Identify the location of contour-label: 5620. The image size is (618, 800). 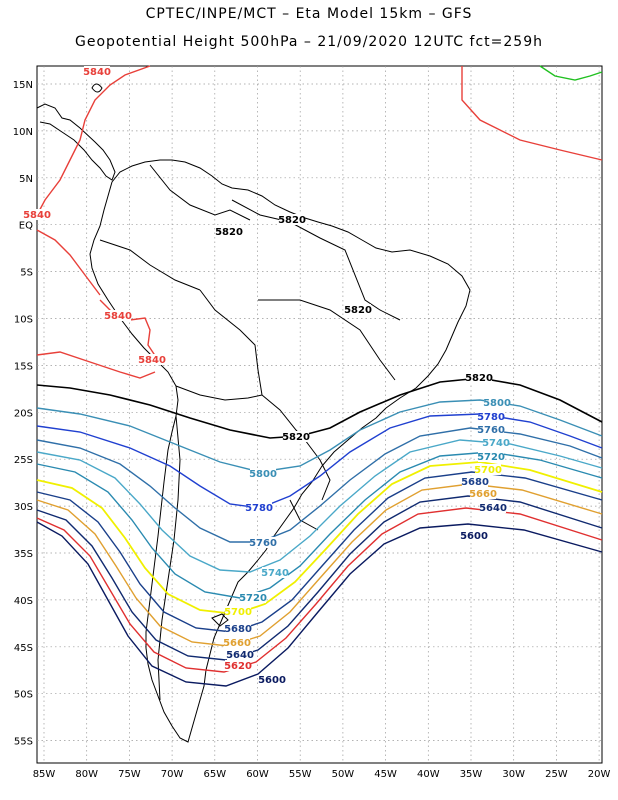
(238, 666).